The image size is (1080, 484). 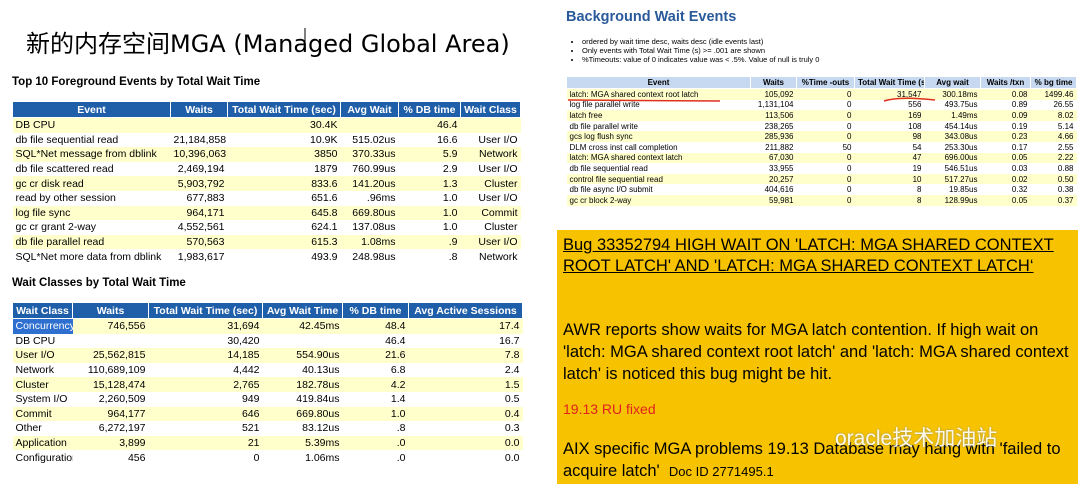 I want to click on cell: 546.51us, so click(x=961, y=168).